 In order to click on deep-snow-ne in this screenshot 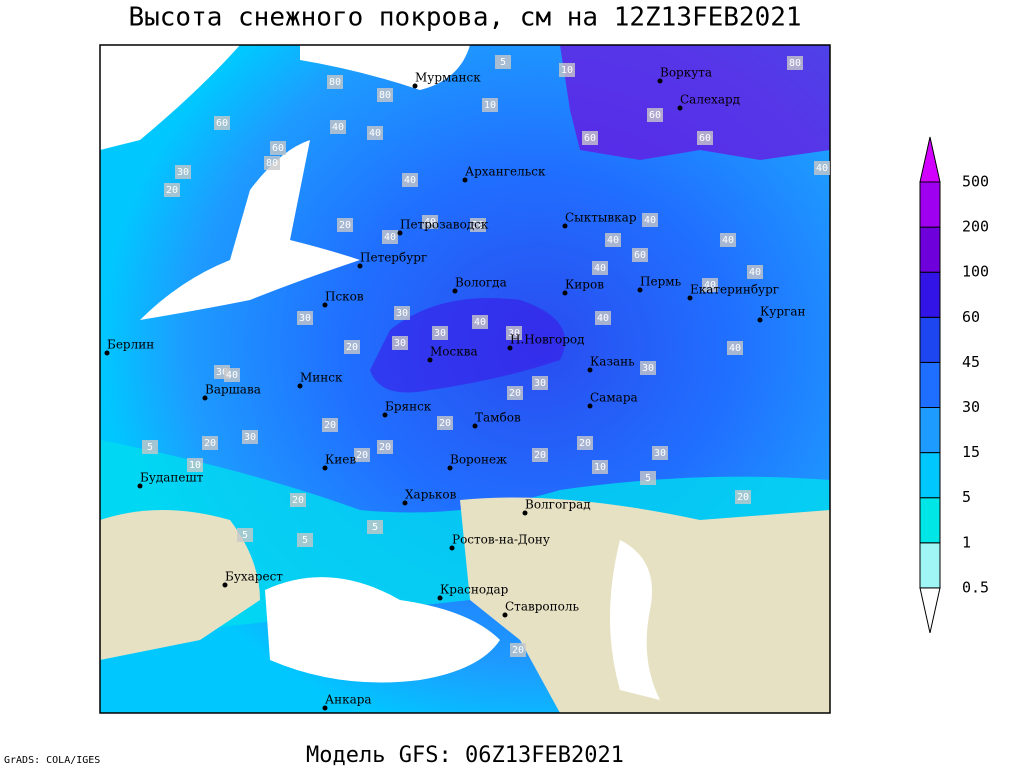, I will do `click(695, 102)`.